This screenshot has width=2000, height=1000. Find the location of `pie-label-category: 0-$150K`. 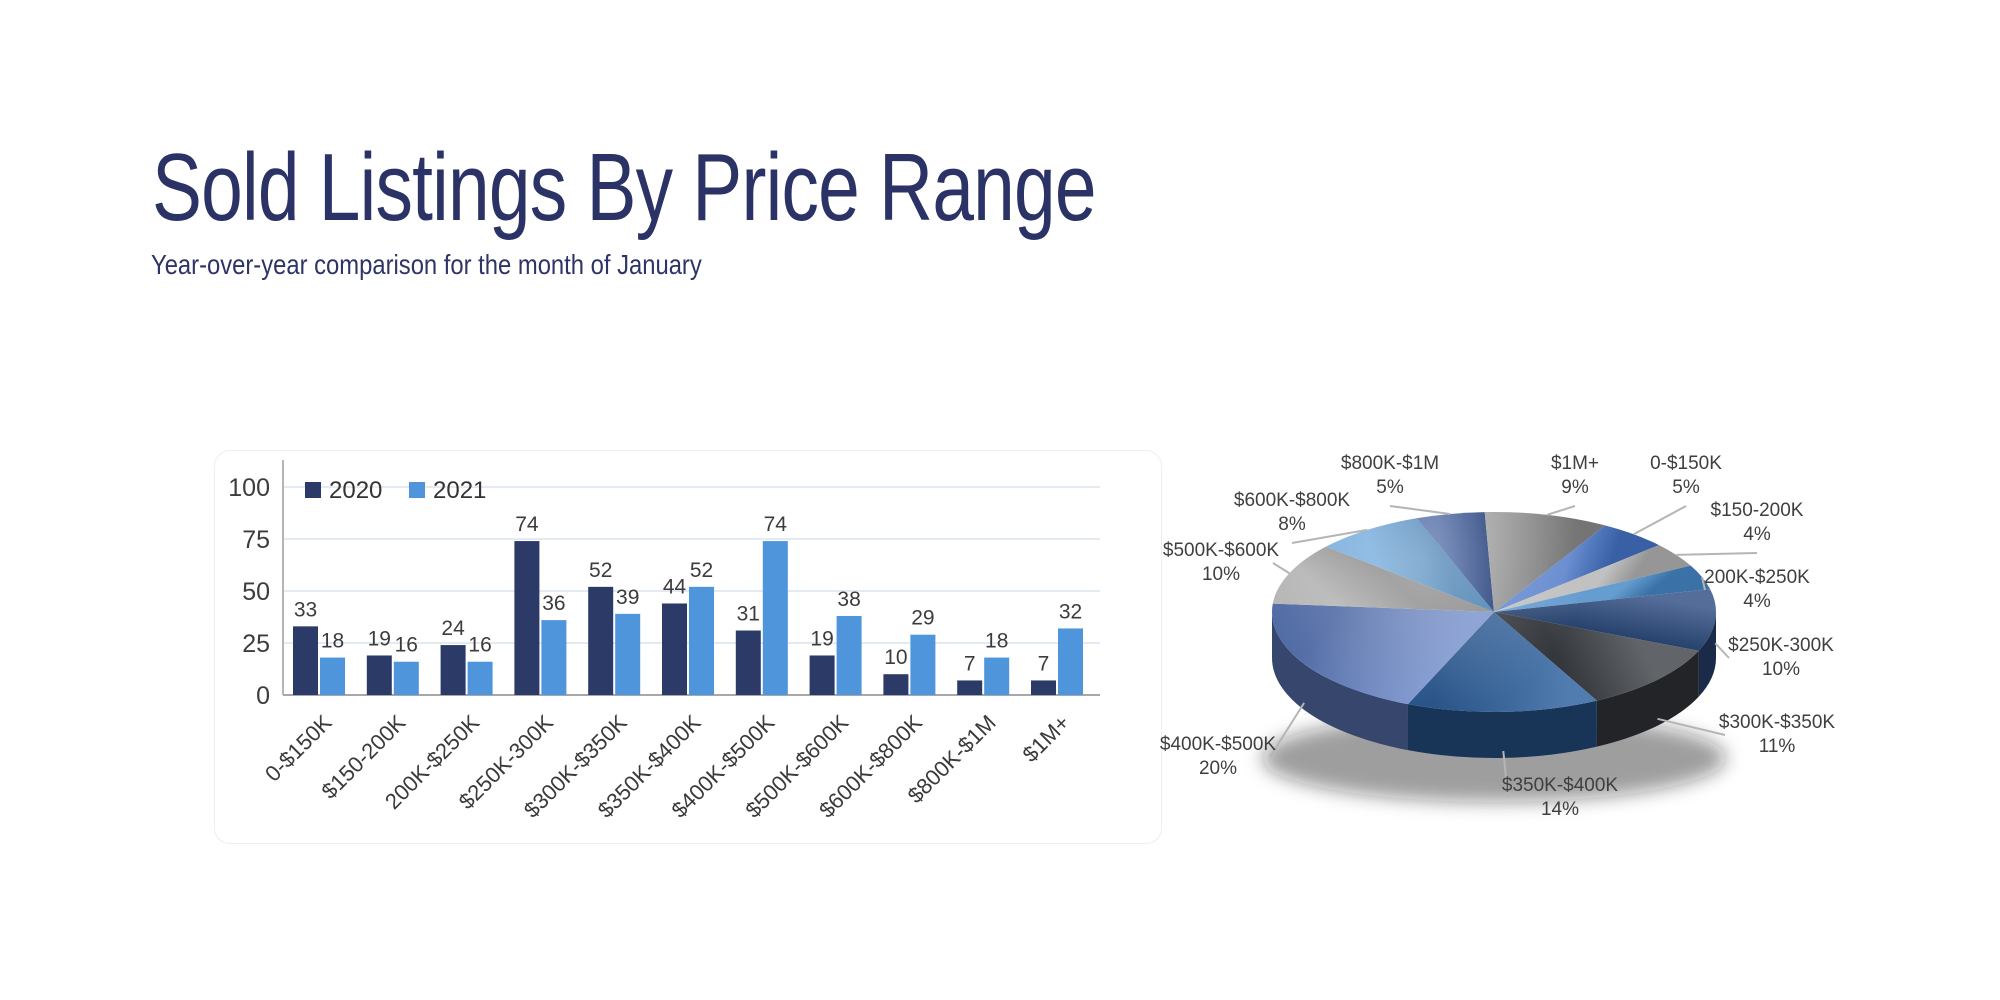

pie-label-category: 0-$150K is located at coordinates (1686, 463).